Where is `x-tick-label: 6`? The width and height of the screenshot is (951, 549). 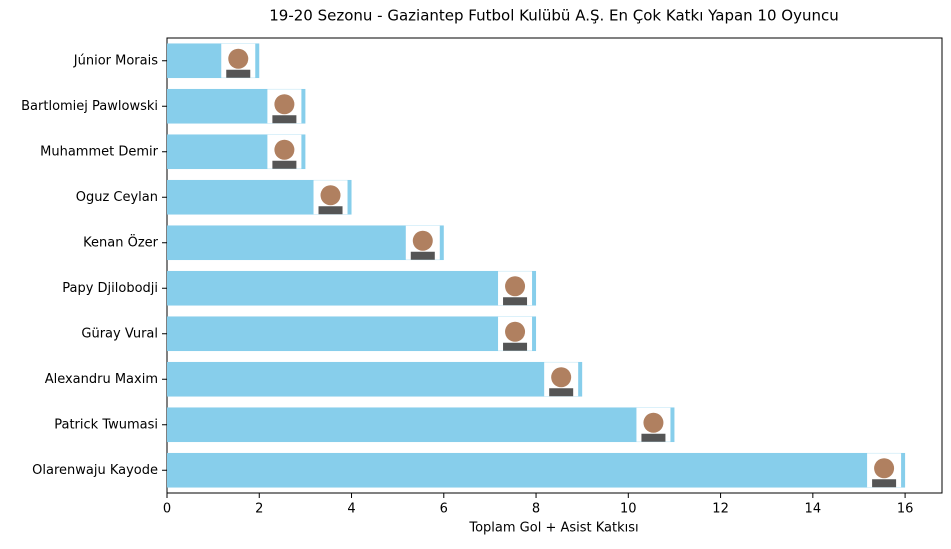
x-tick-label: 6 is located at coordinates (444, 509).